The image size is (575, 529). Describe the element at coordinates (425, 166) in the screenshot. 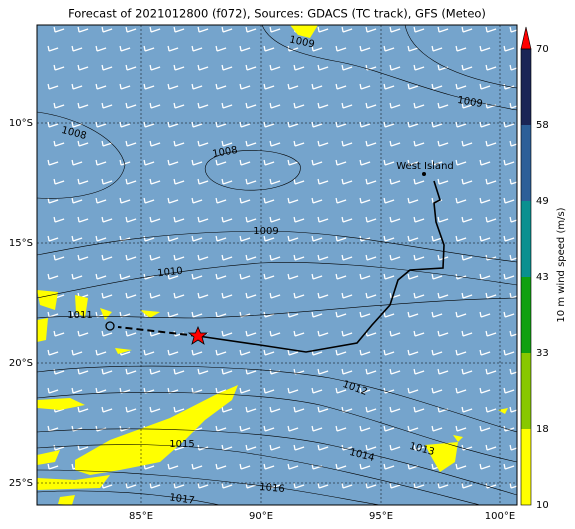

I see `place-label: West Island` at that location.